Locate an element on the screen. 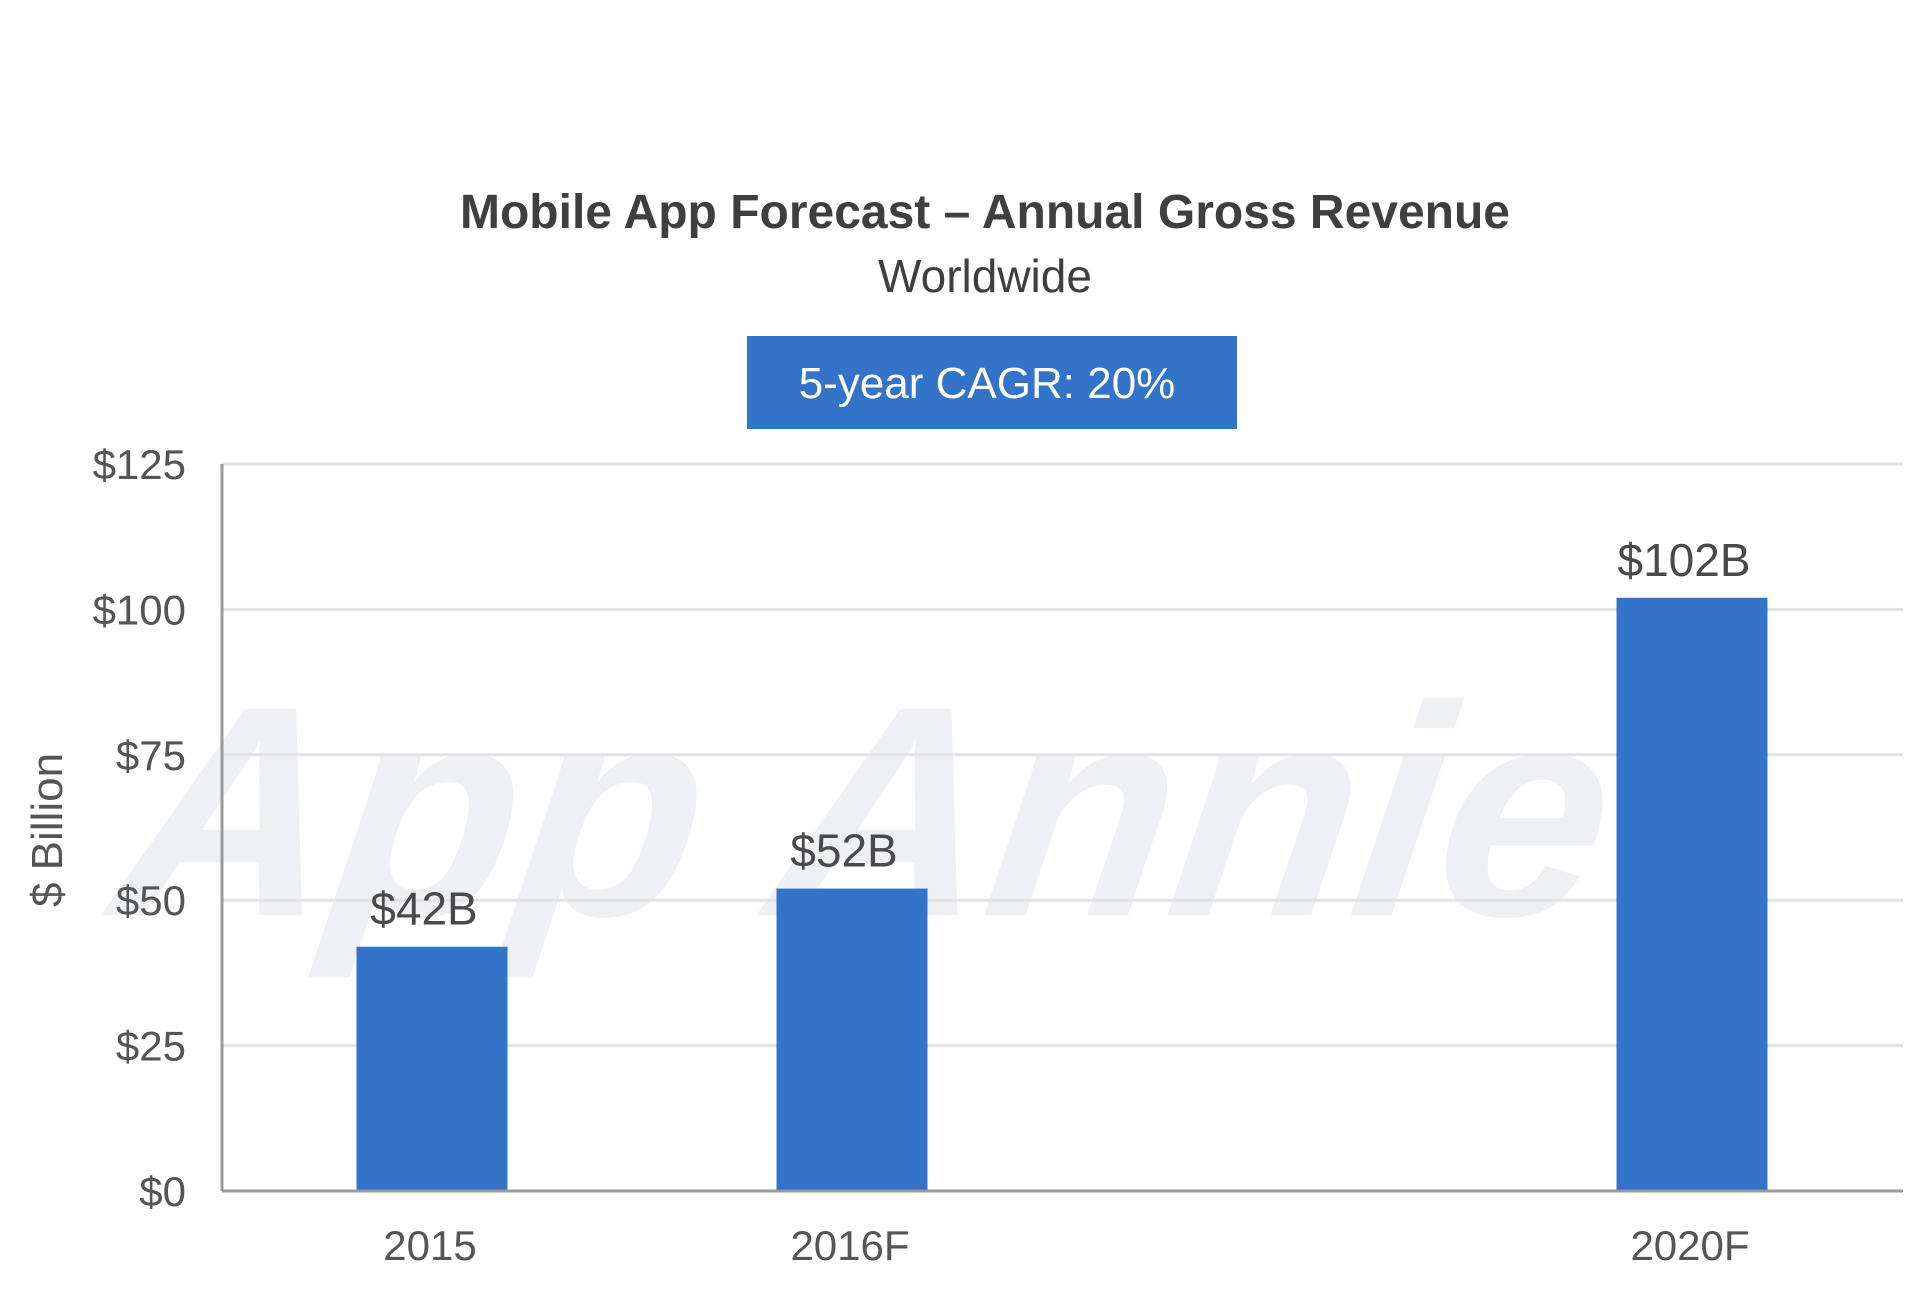 The height and width of the screenshot is (1295, 1920). y-tick-label: $25 is located at coordinates (151, 1046).